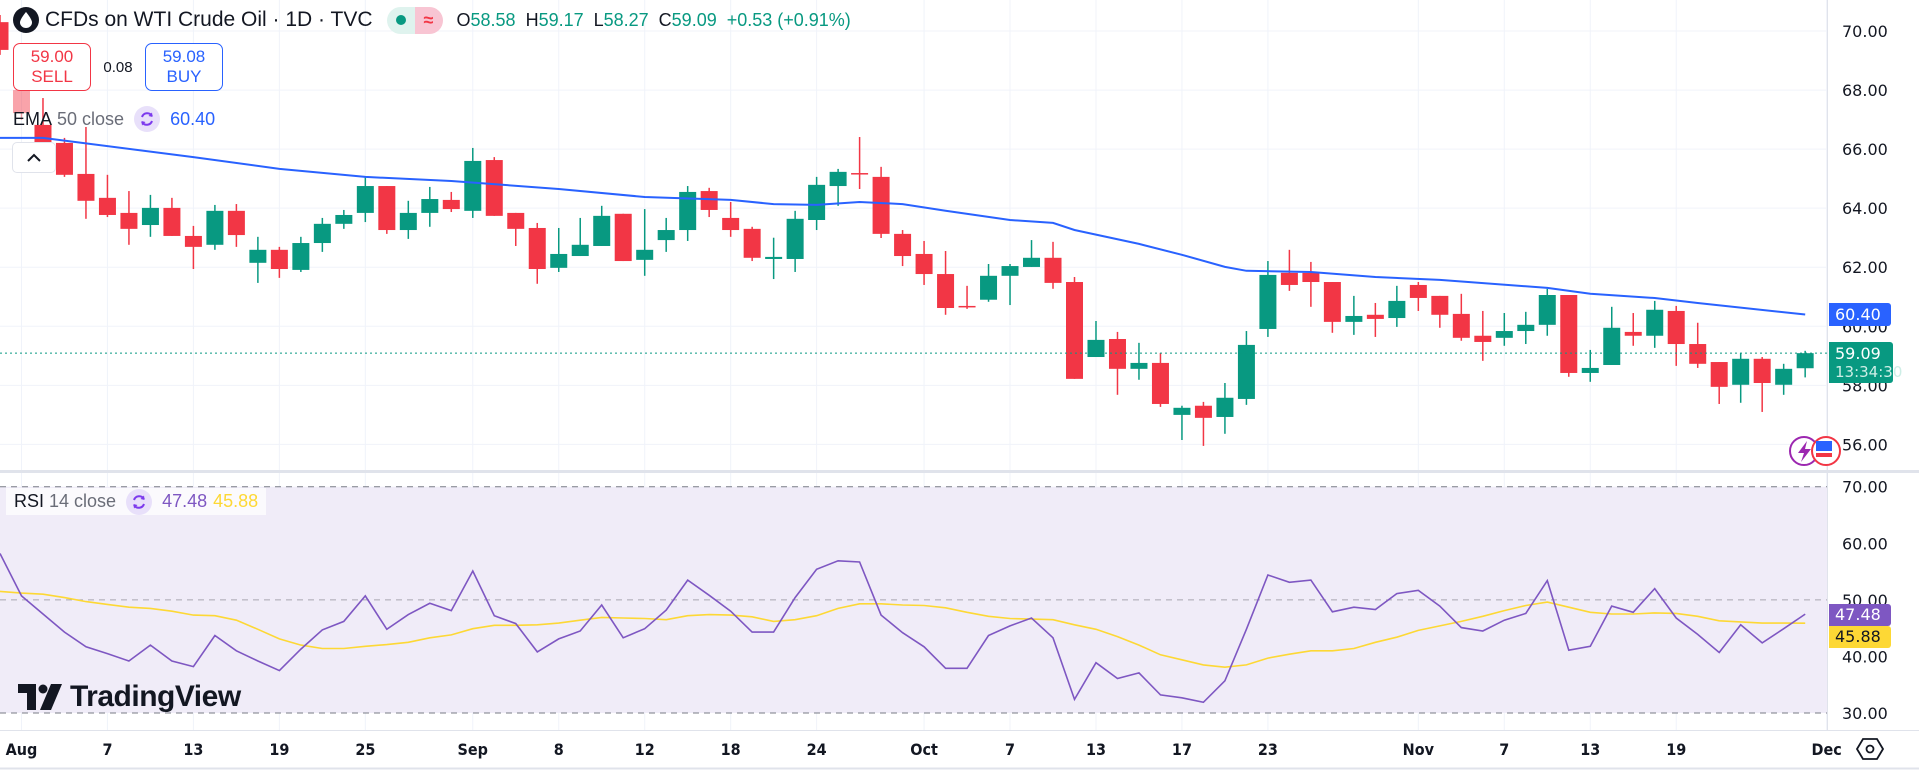  I want to click on rsi-ma-value: 45.88, so click(236, 501).